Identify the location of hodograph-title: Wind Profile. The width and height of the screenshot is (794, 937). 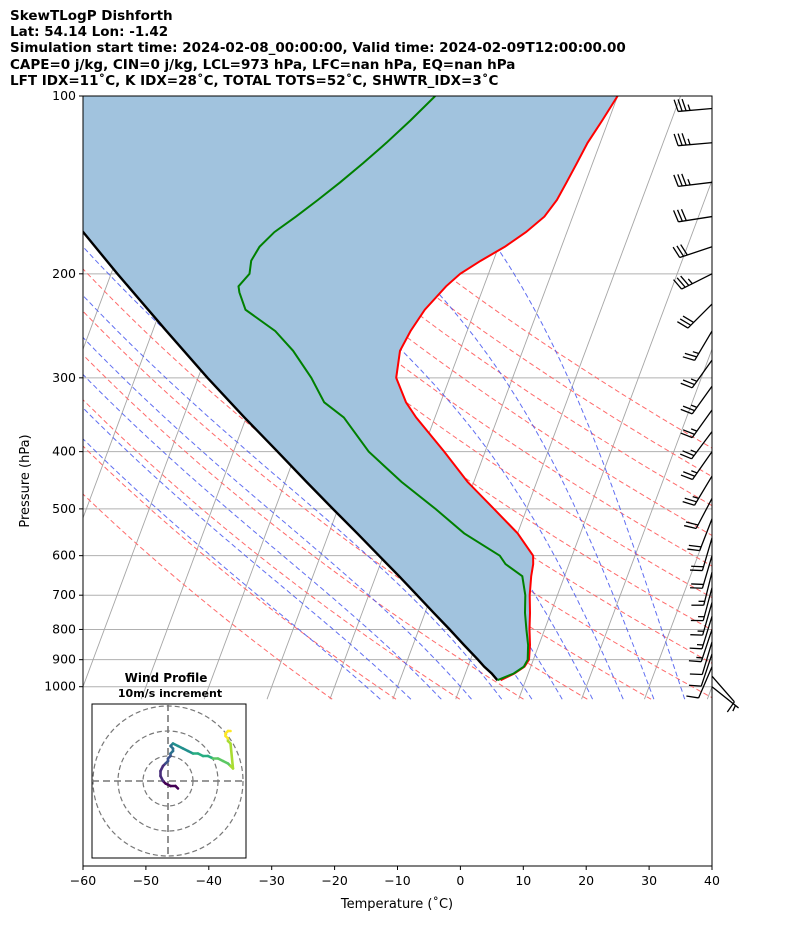
(166, 678).